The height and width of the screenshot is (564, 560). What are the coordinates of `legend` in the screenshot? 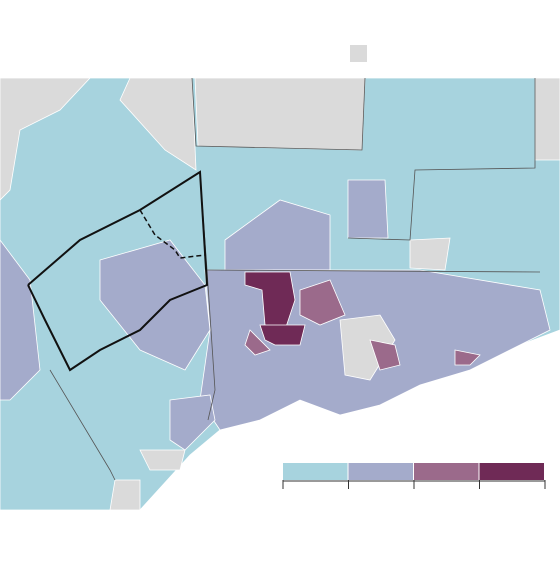 It's located at (414, 476).